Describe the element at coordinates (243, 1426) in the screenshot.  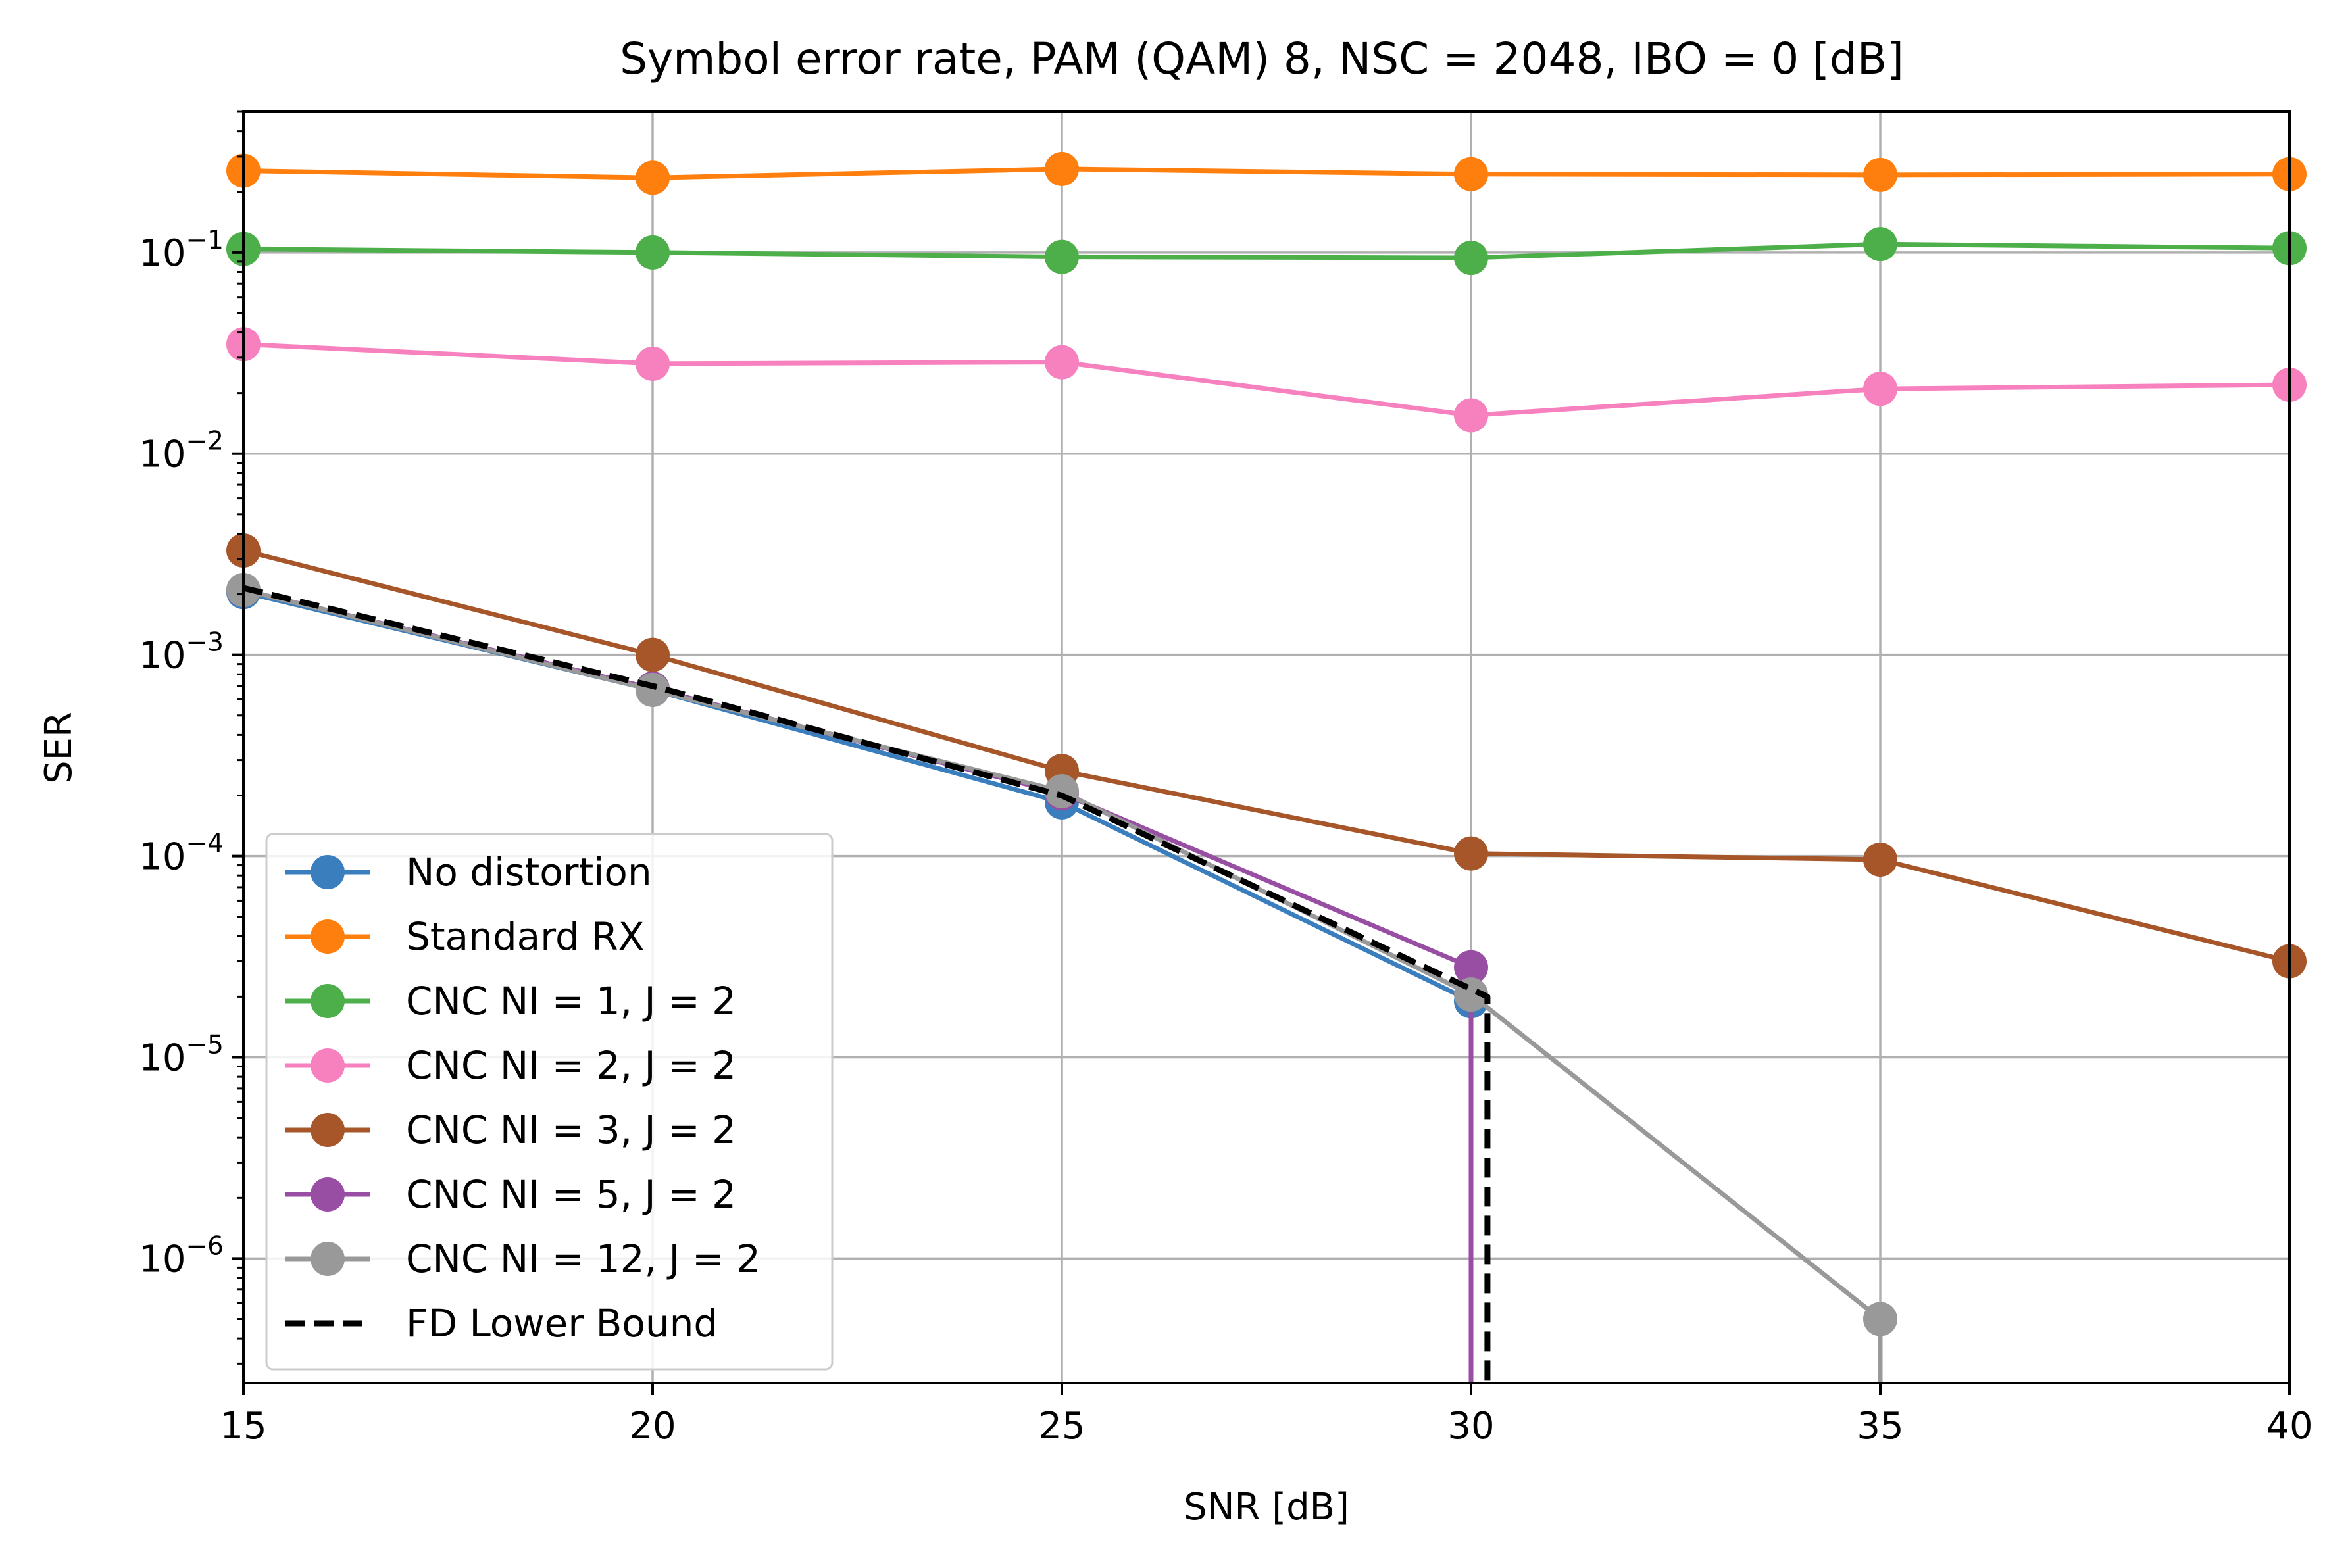
I see `x-tick-label: 15` at that location.